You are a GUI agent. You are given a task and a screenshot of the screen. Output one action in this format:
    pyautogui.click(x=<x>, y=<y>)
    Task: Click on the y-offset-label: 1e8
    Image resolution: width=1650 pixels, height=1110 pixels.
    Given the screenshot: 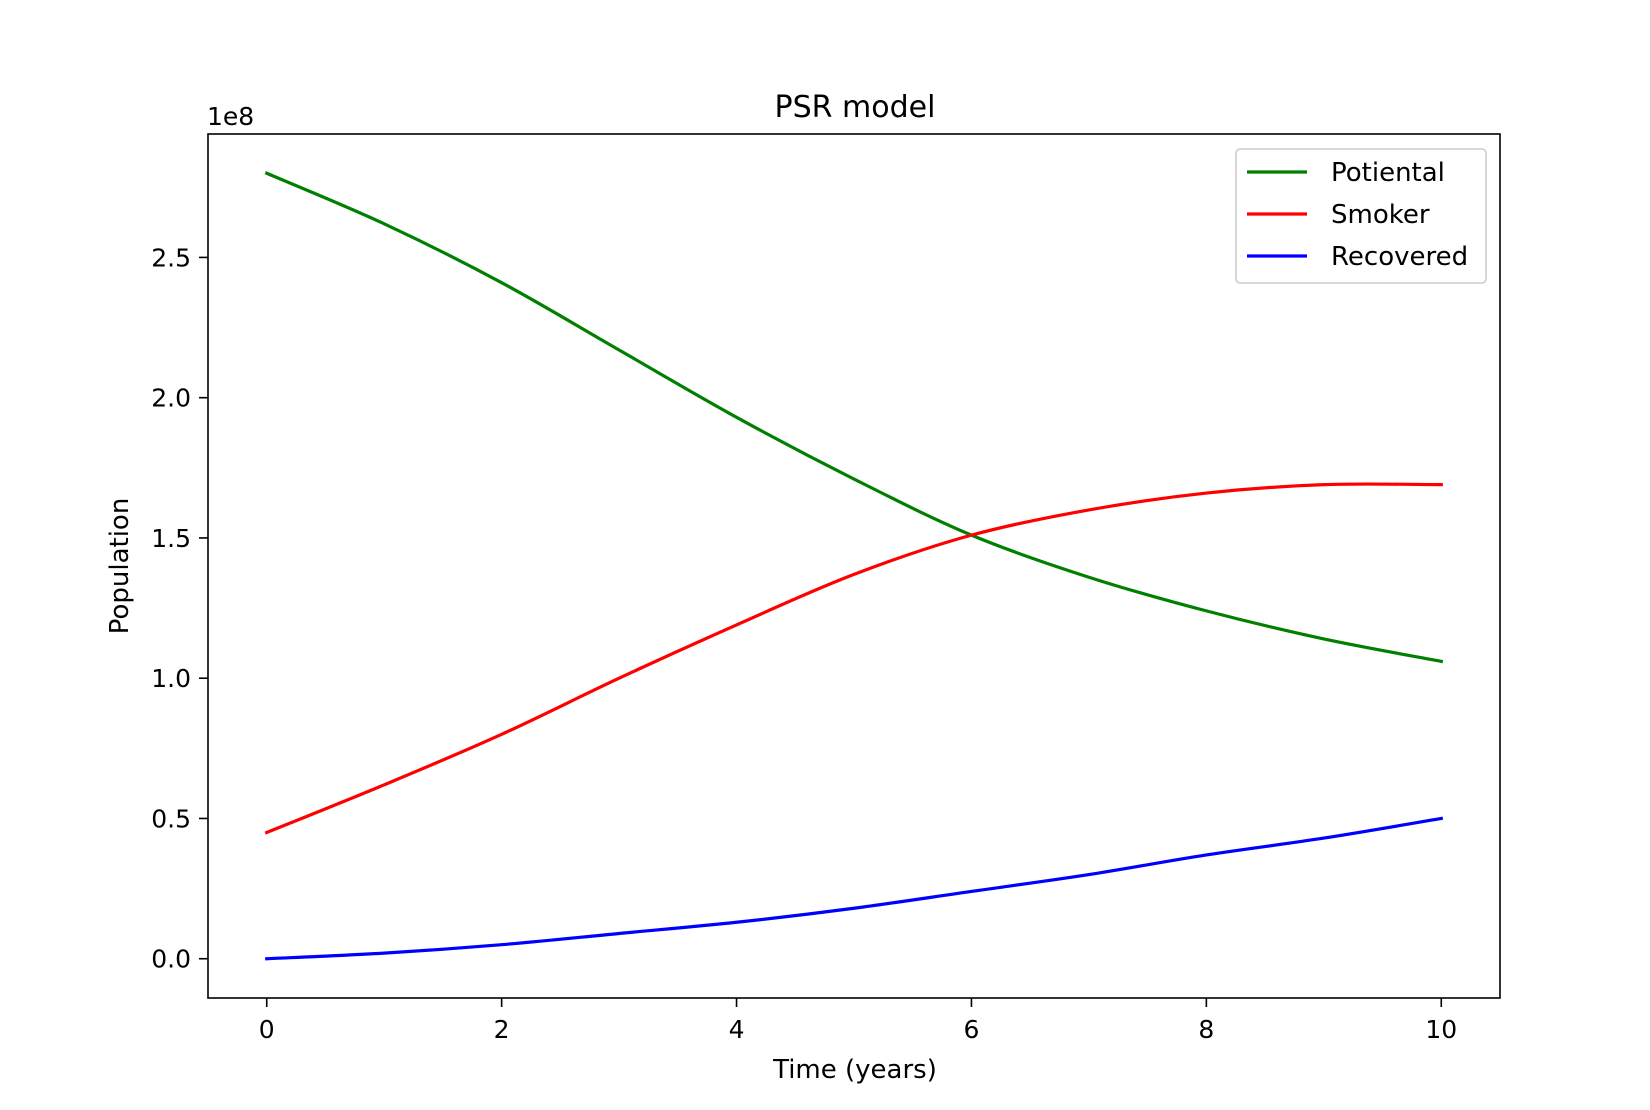 What is the action you would take?
    pyautogui.click(x=230, y=116)
    